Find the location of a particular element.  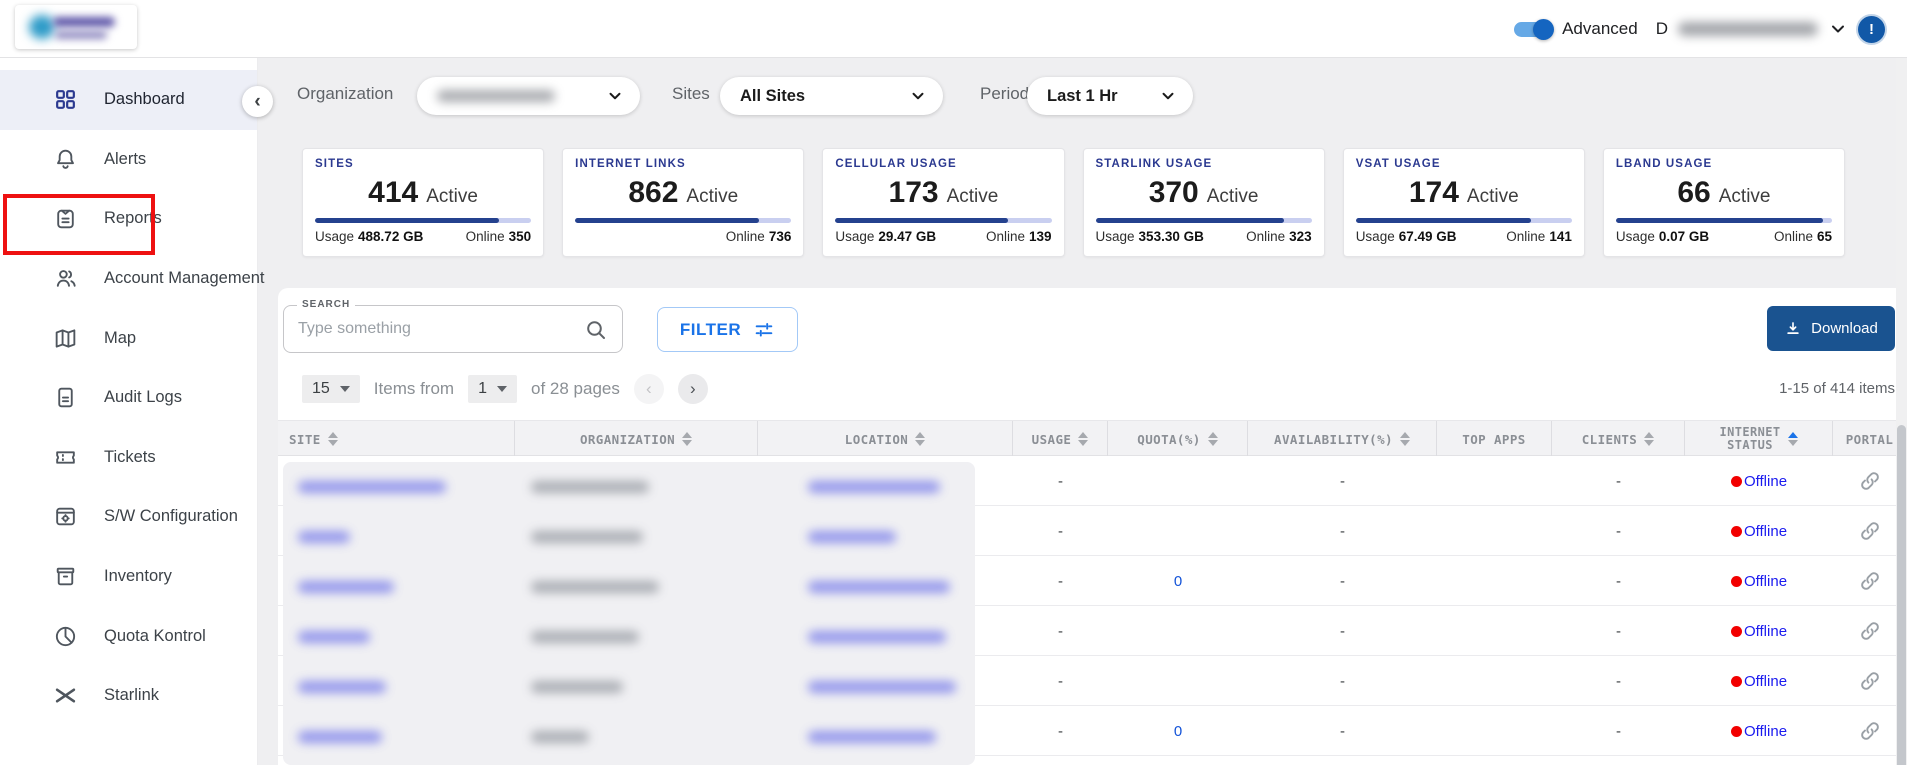

sidebar-item-inventory: Inventory is located at coordinates (128, 577).